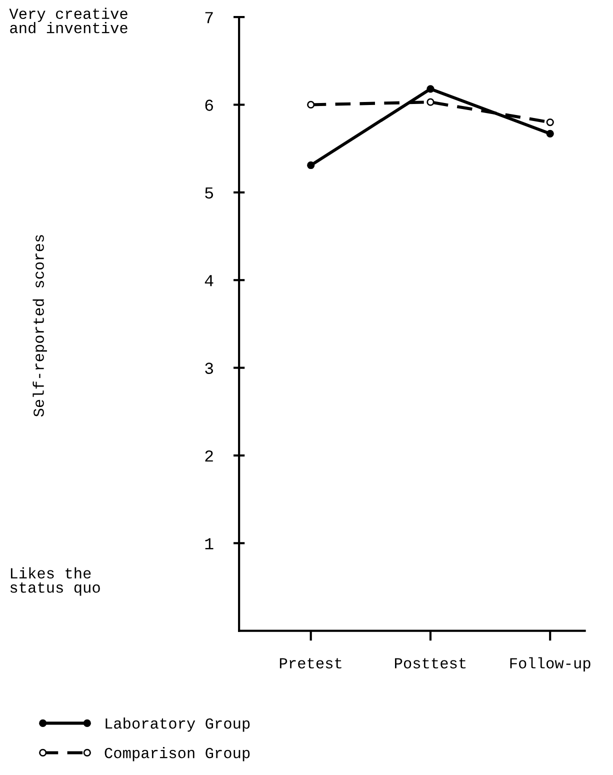 The width and height of the screenshot is (613, 775). I want to click on y-tick-label: 6, so click(209, 105).